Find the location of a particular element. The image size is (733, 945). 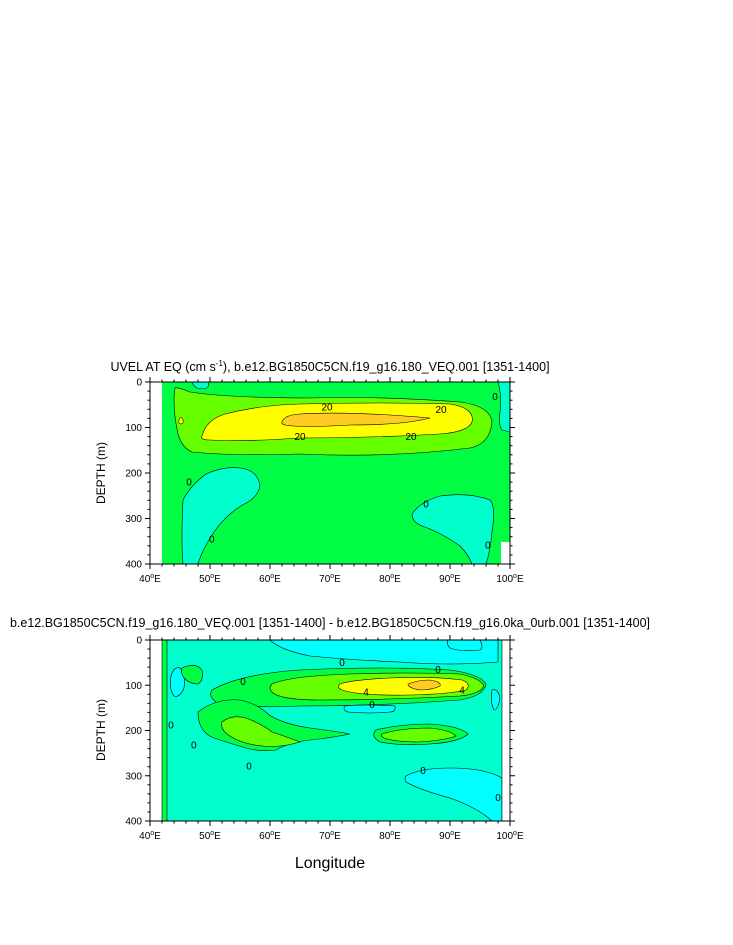

top-x-tick-label: 90oE is located at coordinates (450, 579).